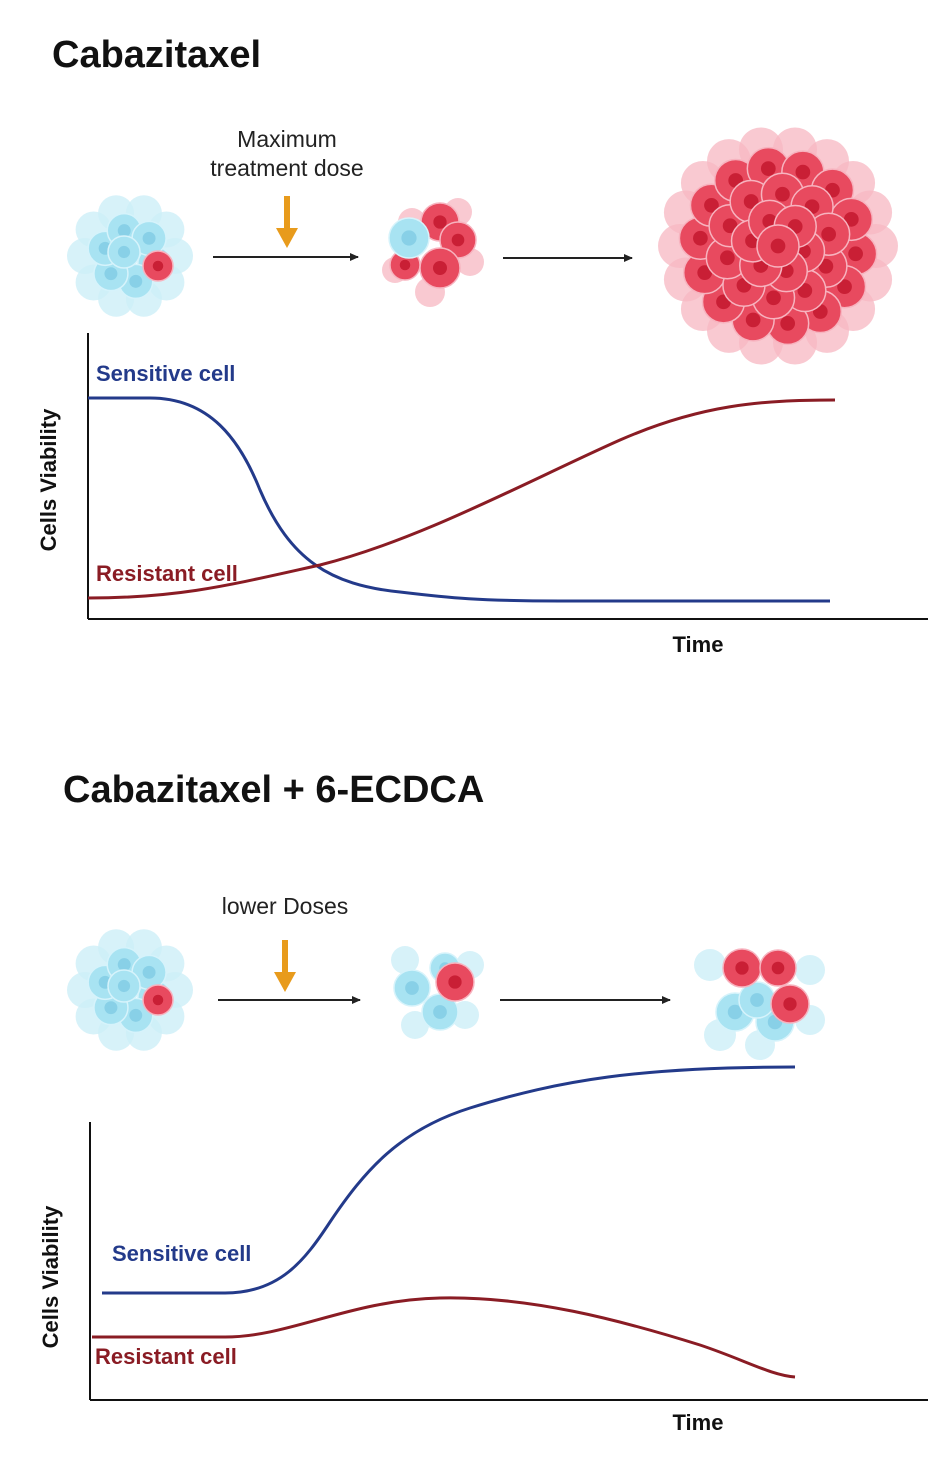  Describe the element at coordinates (286, 168) in the screenshot. I see `dose-label-line-2: treatment dose` at that location.